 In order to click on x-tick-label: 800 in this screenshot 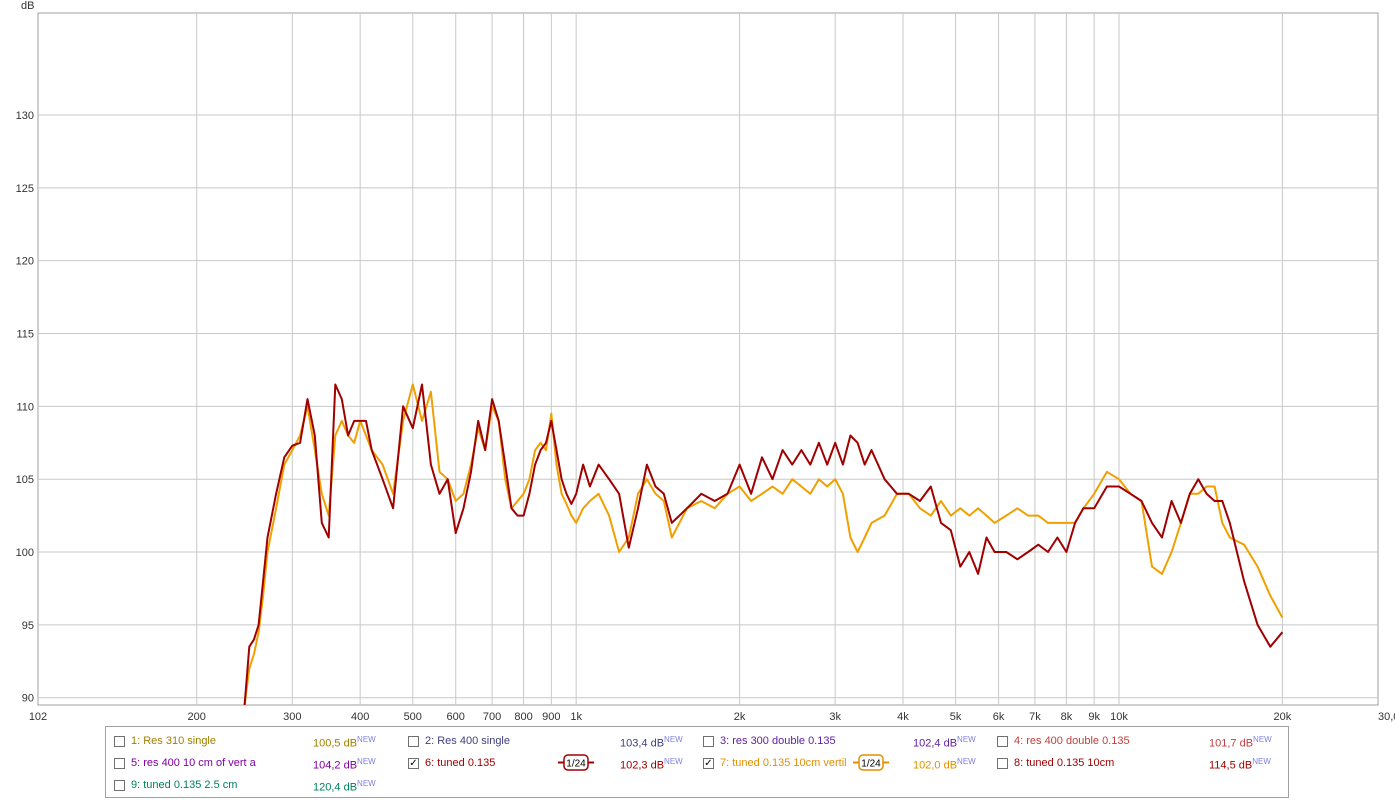, I will do `click(523, 717)`.